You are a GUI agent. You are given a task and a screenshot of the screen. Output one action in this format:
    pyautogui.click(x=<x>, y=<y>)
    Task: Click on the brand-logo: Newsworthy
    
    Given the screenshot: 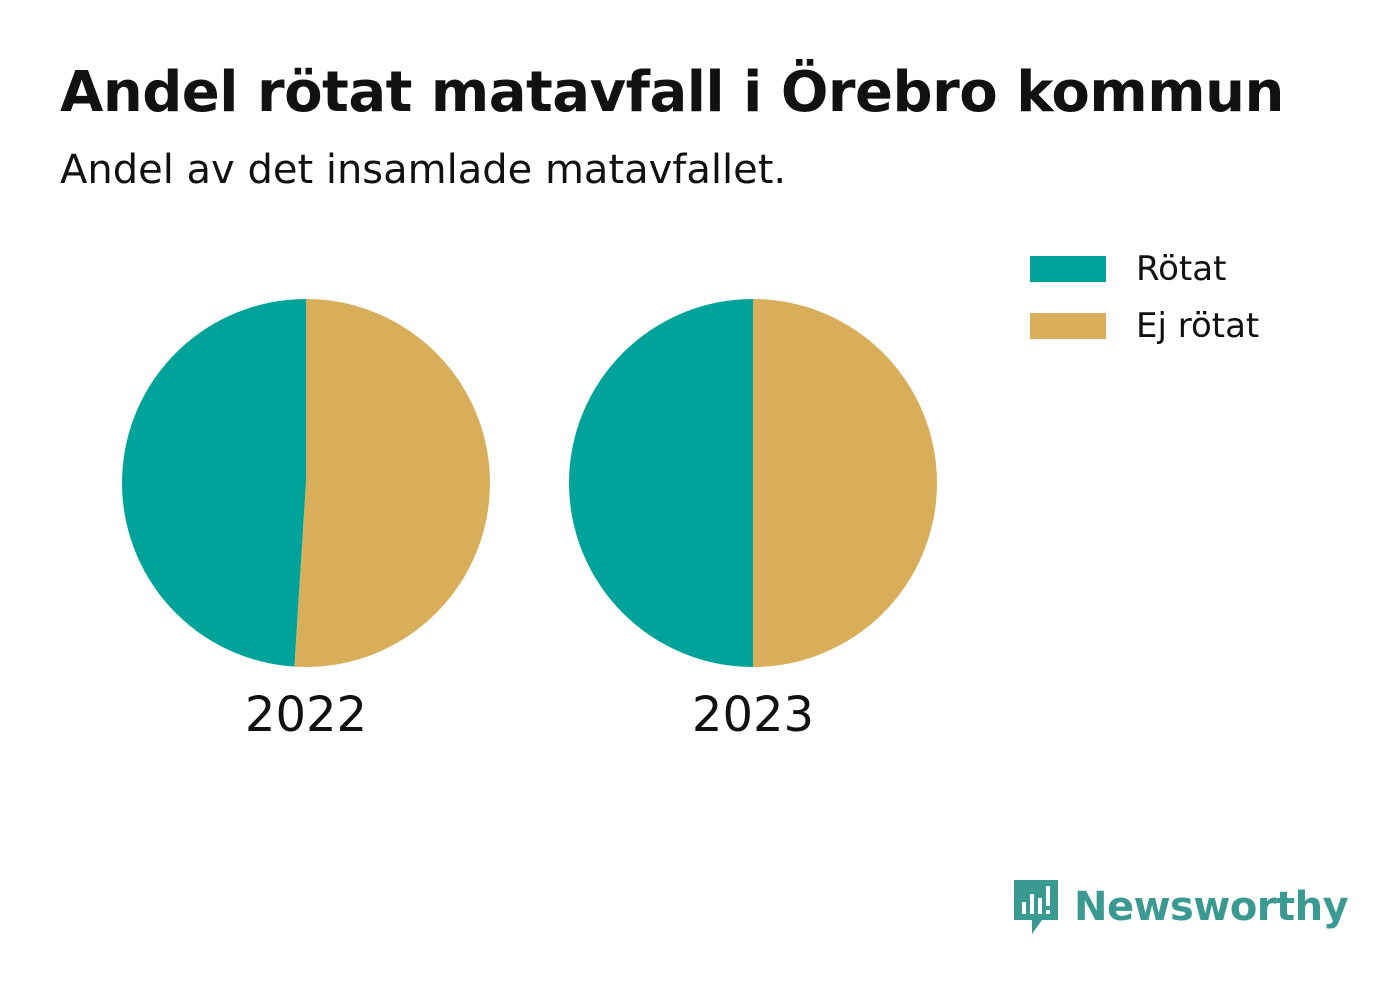 What is the action you would take?
    pyautogui.click(x=1179, y=907)
    